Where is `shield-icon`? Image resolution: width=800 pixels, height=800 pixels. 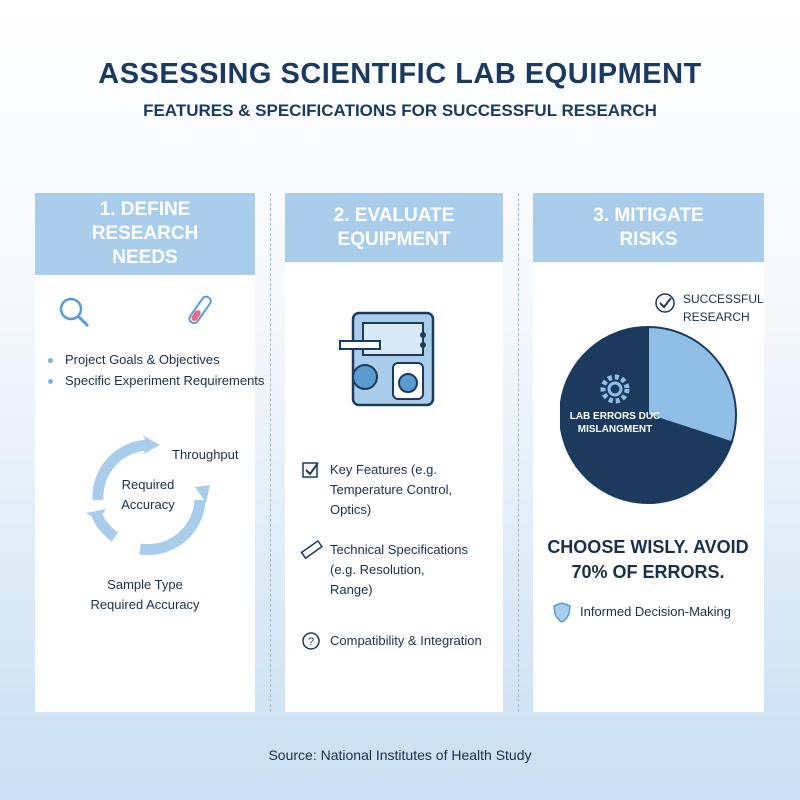
shield-icon is located at coordinates (562, 612).